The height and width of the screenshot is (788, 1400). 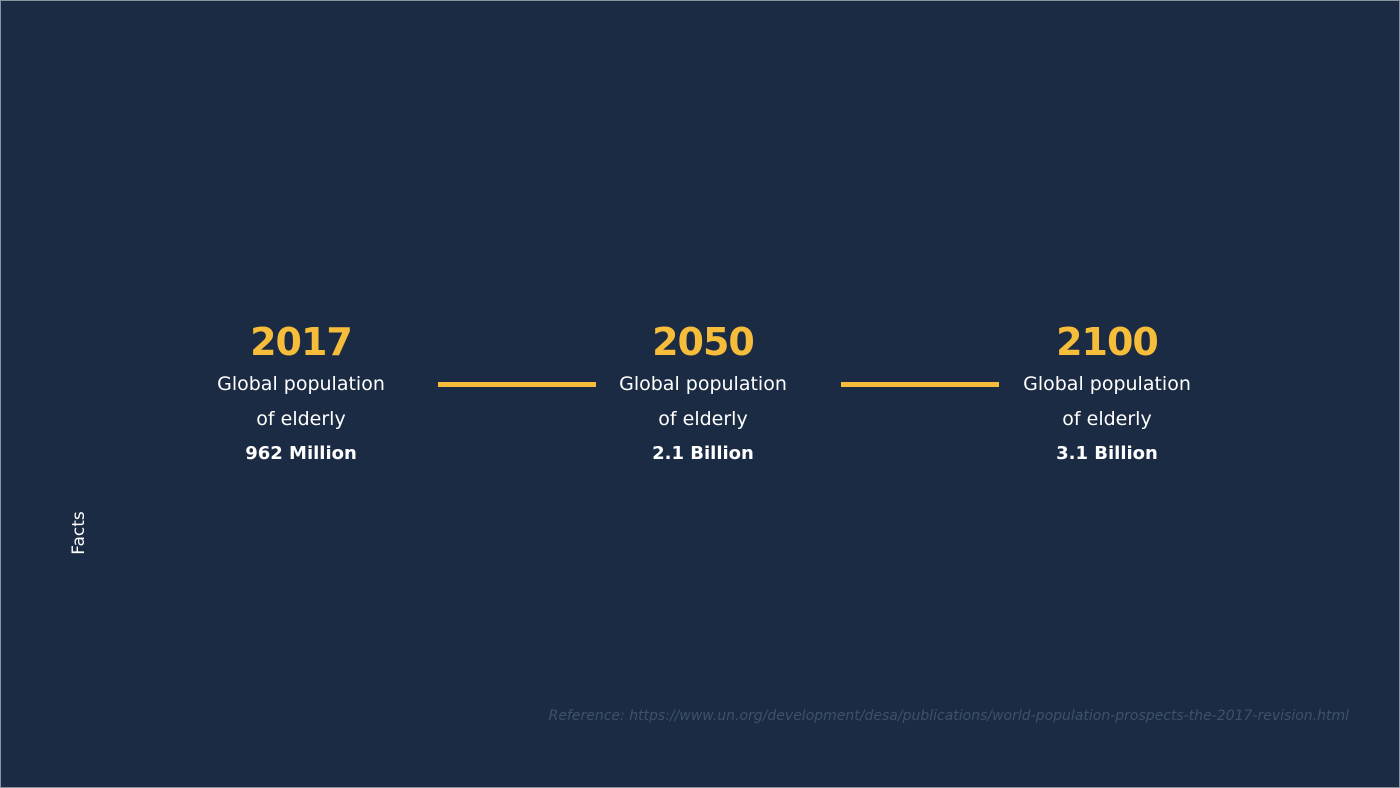 I want to click on value: 962 Million, so click(x=301, y=453).